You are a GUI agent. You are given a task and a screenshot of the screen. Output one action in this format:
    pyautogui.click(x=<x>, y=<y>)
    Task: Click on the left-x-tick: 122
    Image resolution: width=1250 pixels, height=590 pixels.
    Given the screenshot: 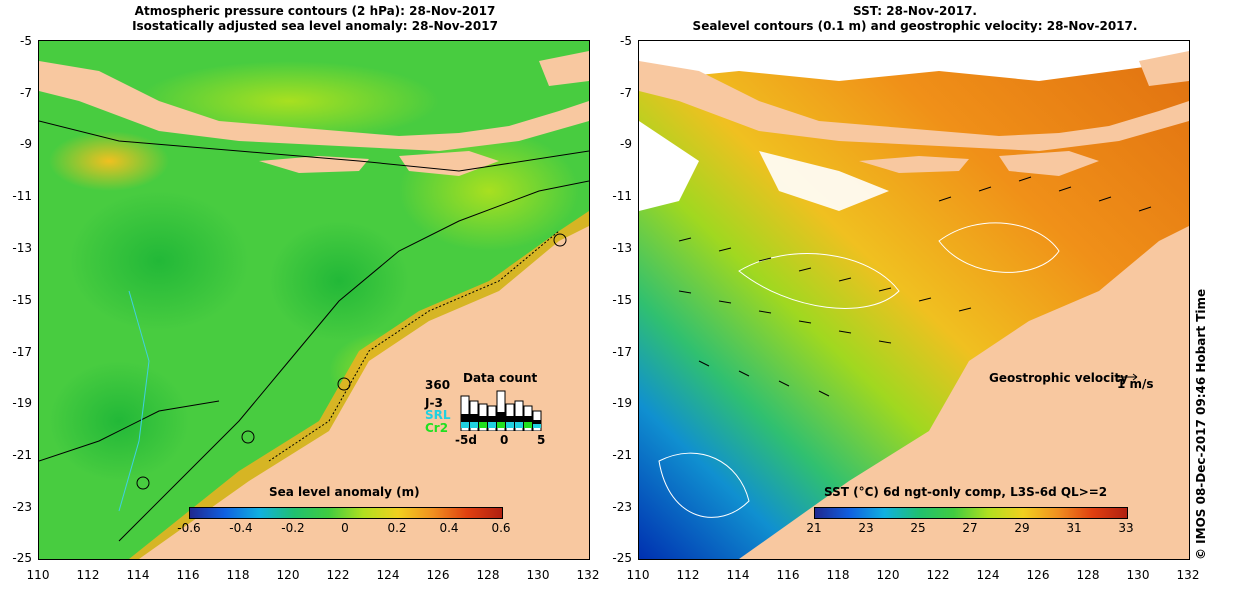 What is the action you would take?
    pyautogui.click(x=338, y=575)
    